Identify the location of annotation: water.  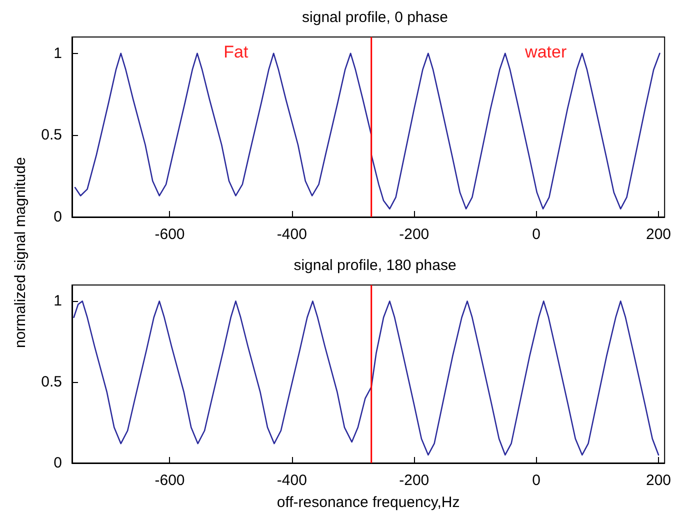
(545, 52).